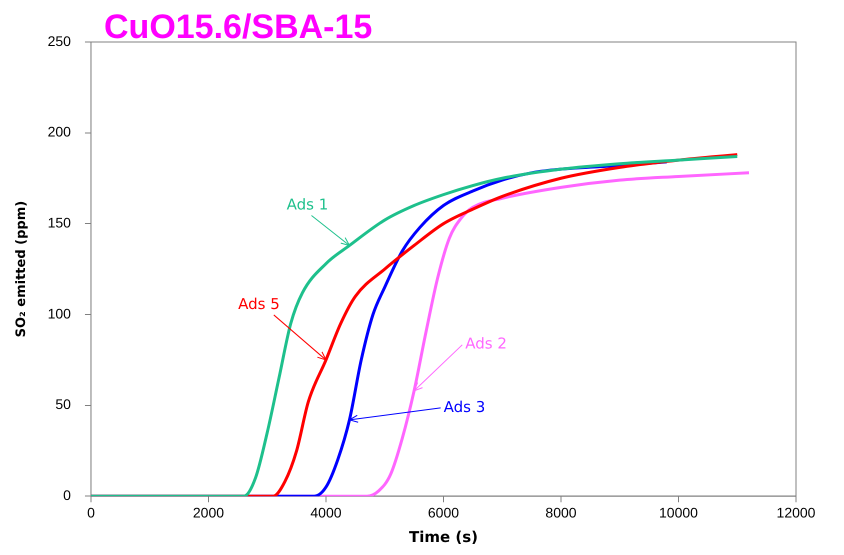 The width and height of the screenshot is (844, 555). Describe the element at coordinates (561, 512) in the screenshot. I see `x-tick-label: 8000` at that location.